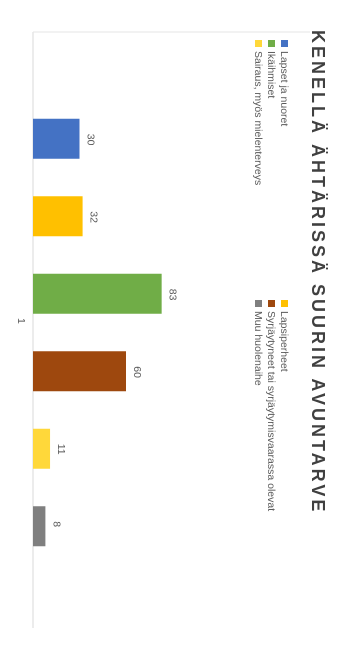 The image size is (338, 650). What do you see at coordinates (61, 449) in the screenshot?
I see `data-label: 11` at bounding box center [61, 449].